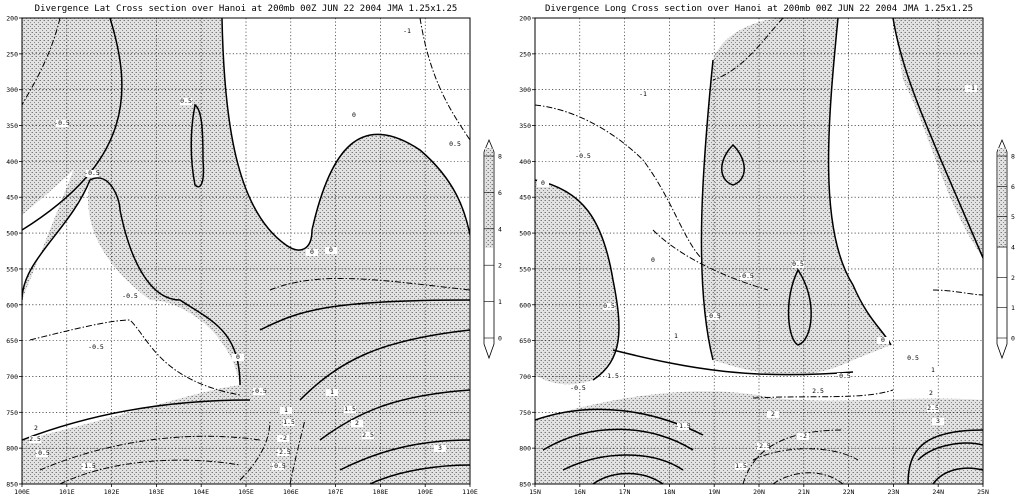 Image resolution: width=1026 pixels, height=499 pixels. Describe the element at coordinates (500, 302) in the screenshot. I see `colorbar-tick-label: 1` at that location.